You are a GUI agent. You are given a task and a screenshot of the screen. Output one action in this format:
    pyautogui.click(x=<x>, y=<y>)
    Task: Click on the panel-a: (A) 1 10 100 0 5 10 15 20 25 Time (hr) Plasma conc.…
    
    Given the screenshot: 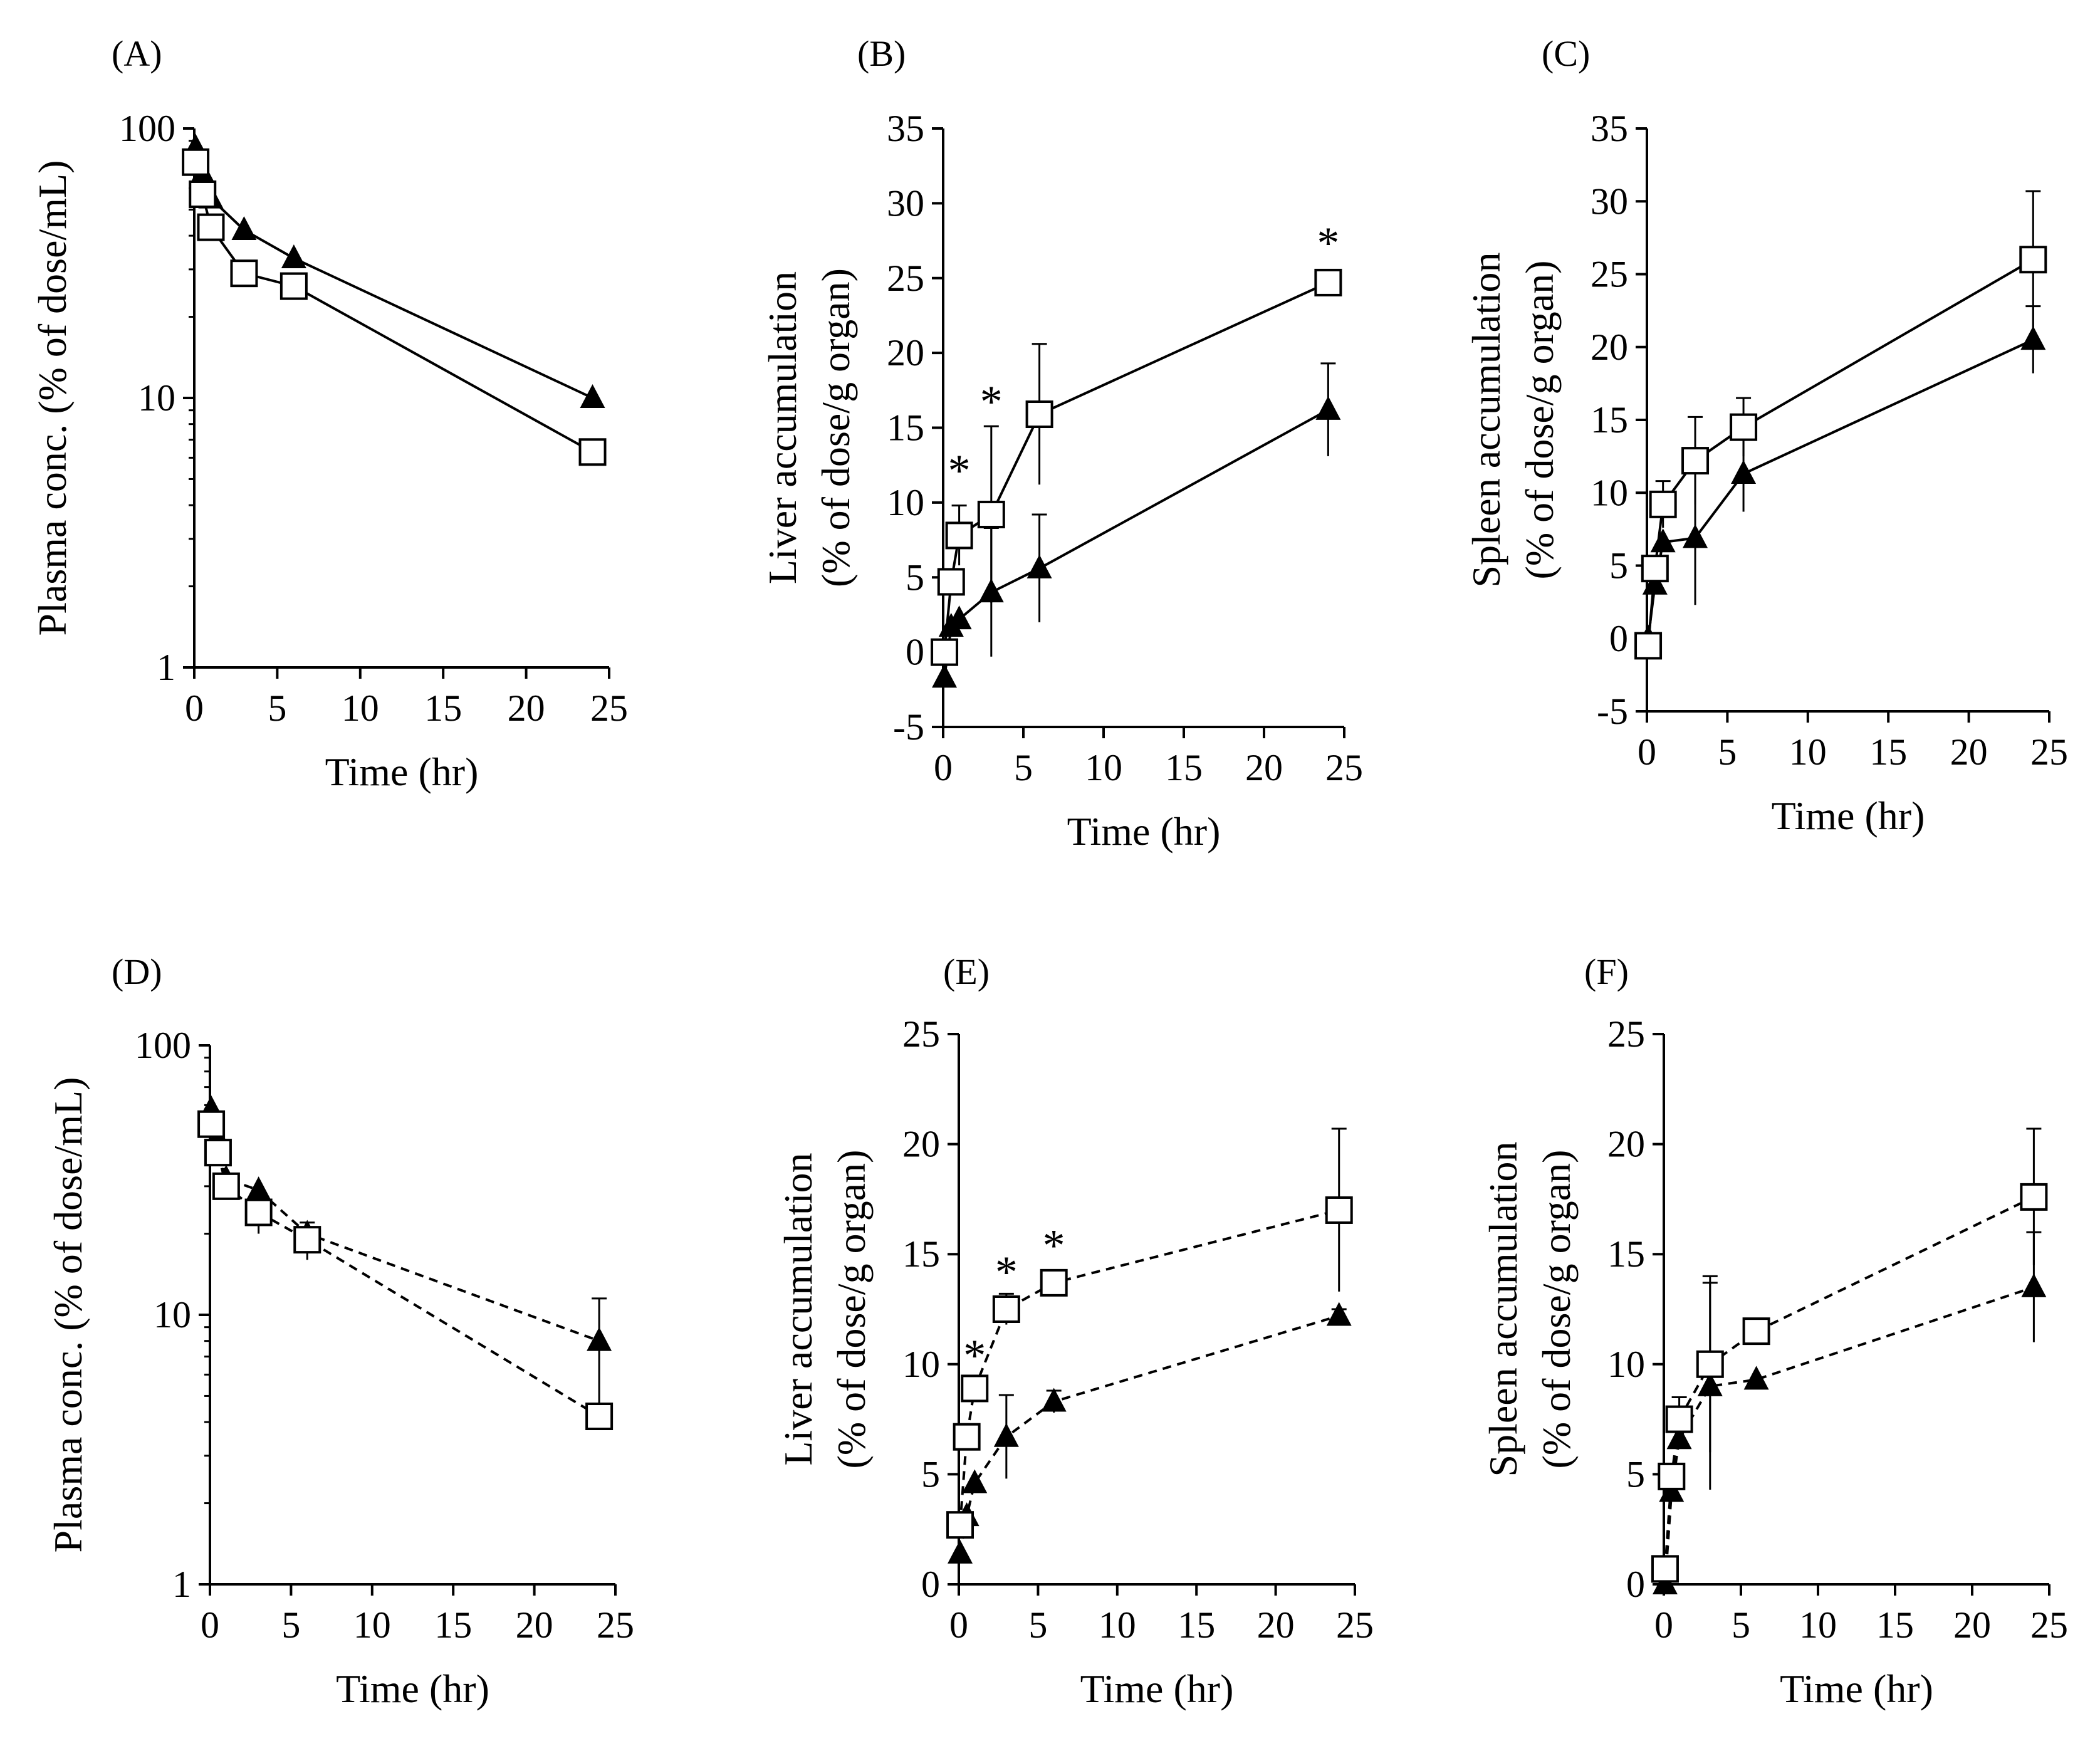 What is the action you would take?
    pyautogui.click(x=329, y=414)
    